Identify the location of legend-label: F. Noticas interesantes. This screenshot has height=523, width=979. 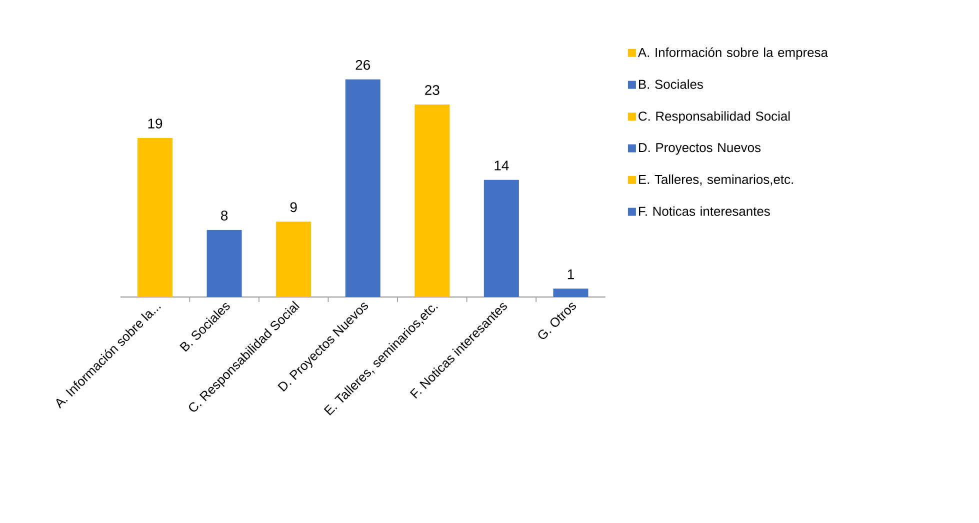
(704, 211).